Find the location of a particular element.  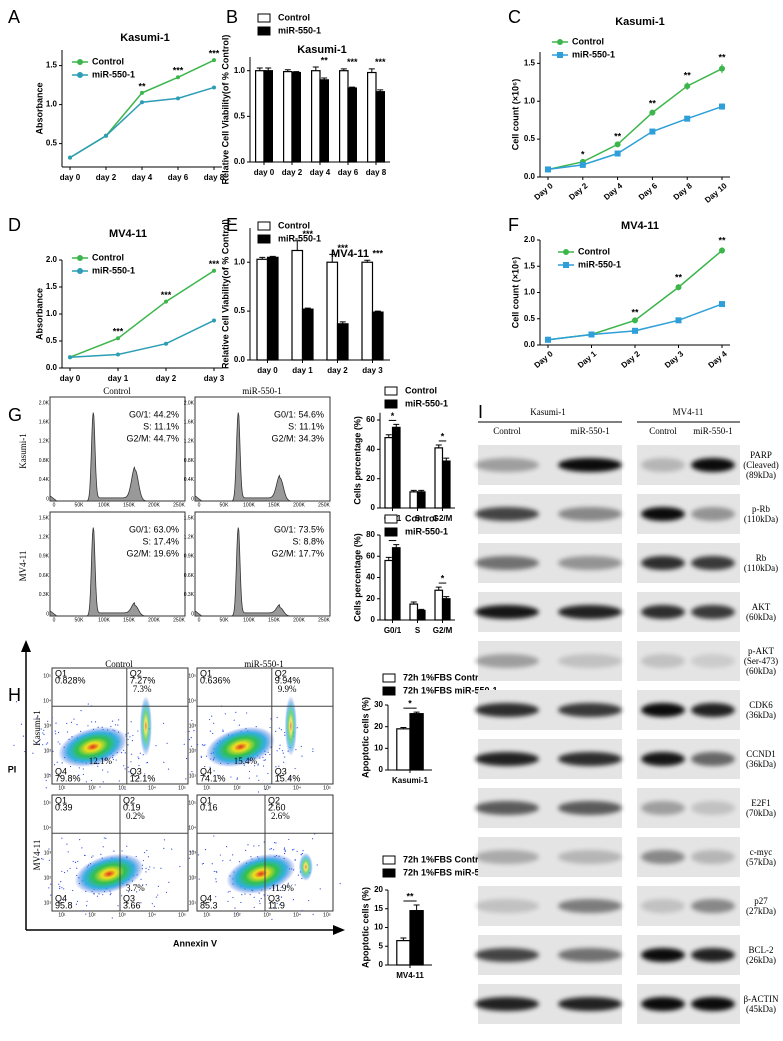

lane-label: Control is located at coordinates (507, 431).